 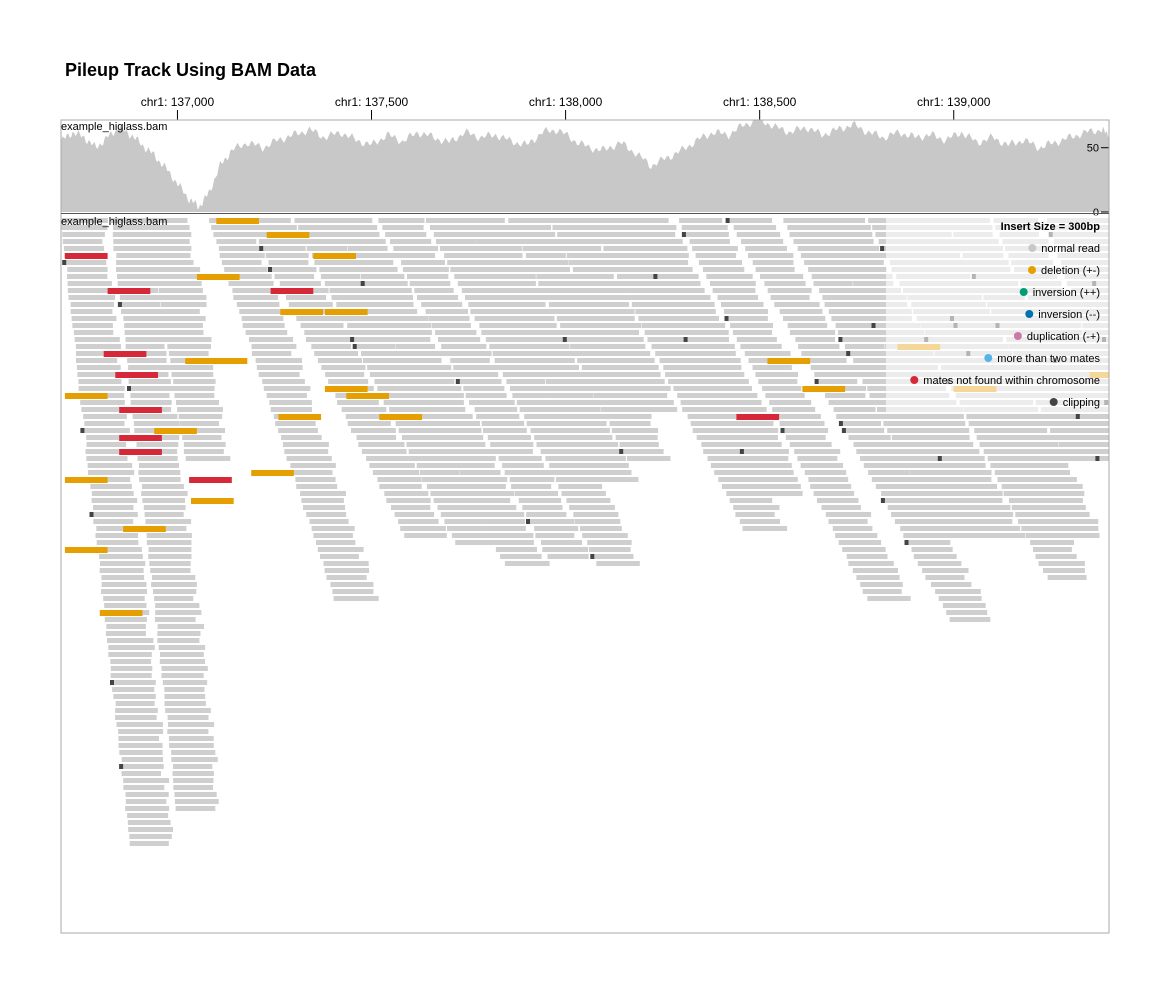 What do you see at coordinates (1093, 149) in the screenshot?
I see `y-tick-label-0: 50` at bounding box center [1093, 149].